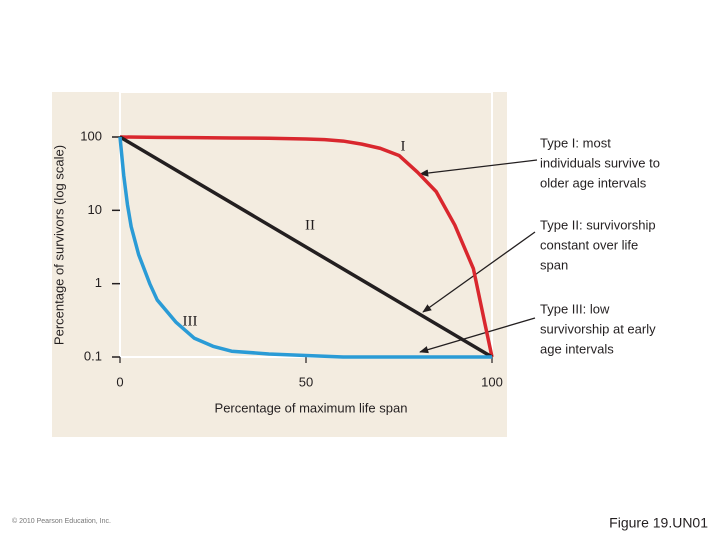 This screenshot has height=540, width=720. I want to click on note: age intervals, so click(577, 348).